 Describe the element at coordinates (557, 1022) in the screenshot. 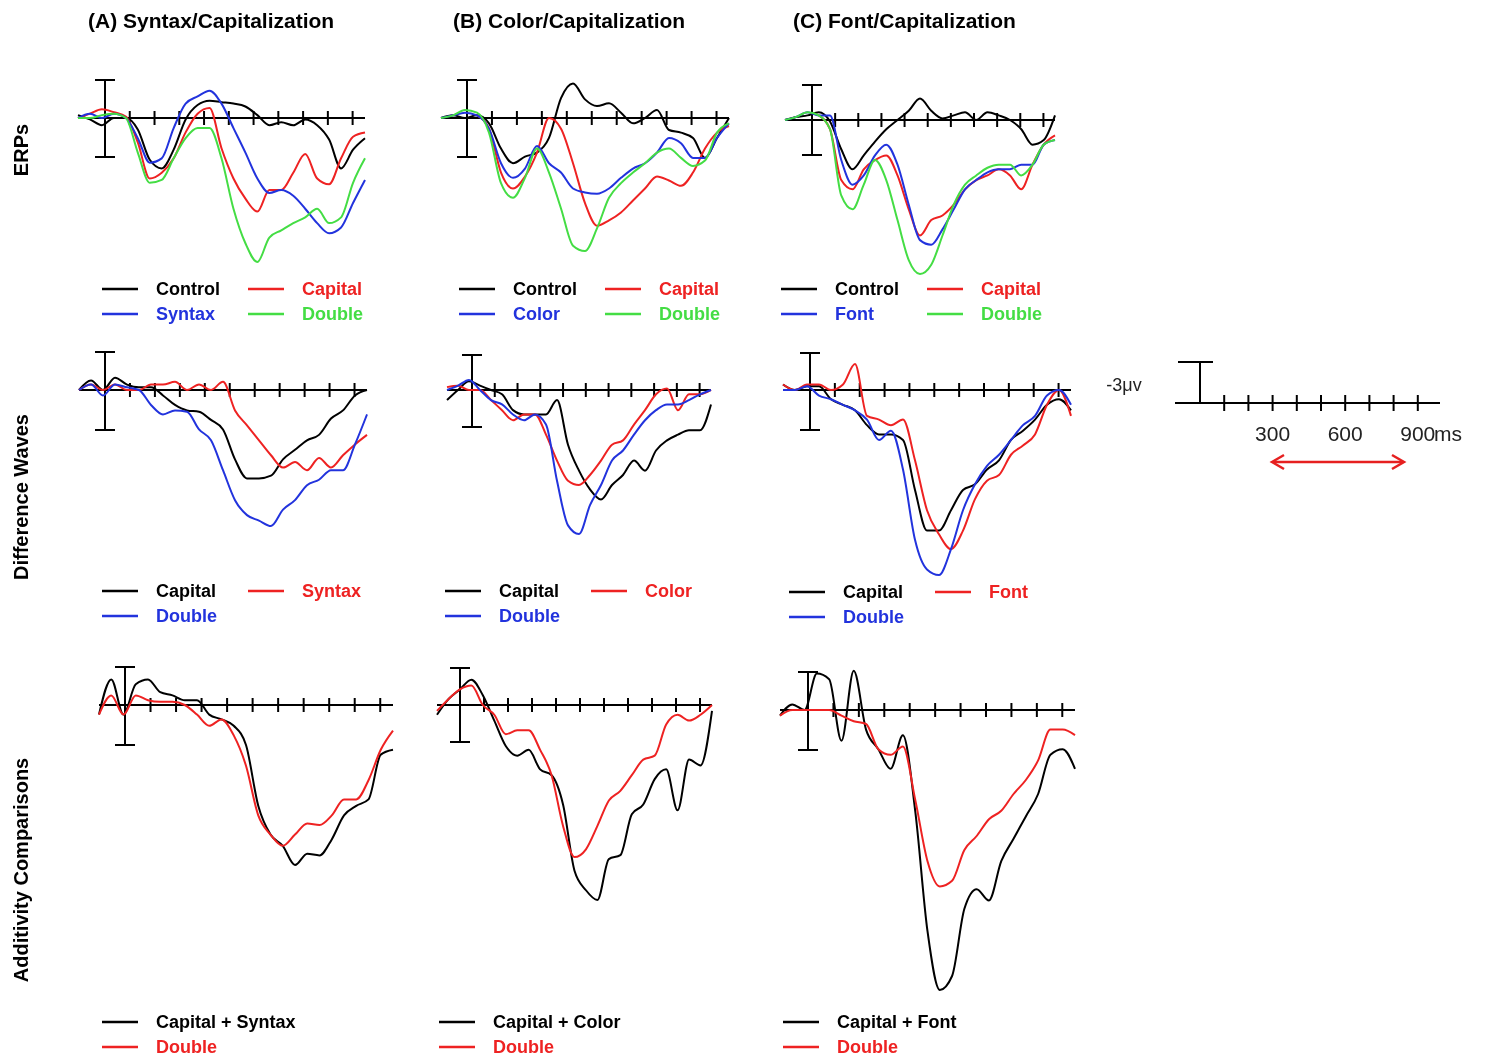

I see `legend-label: Capital + Color` at that location.